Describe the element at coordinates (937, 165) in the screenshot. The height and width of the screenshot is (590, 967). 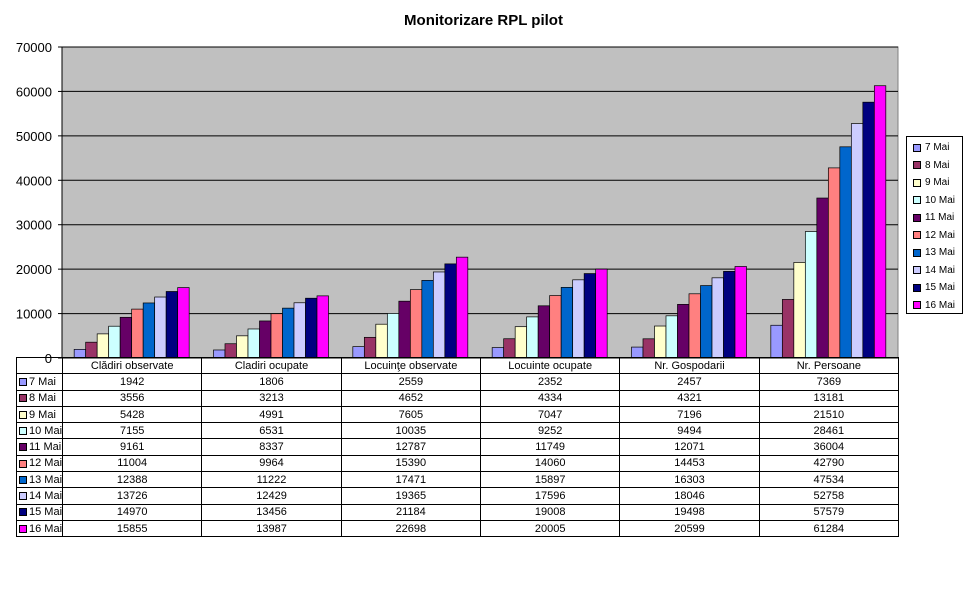
I see `legend-label: 8 Mai` at that location.